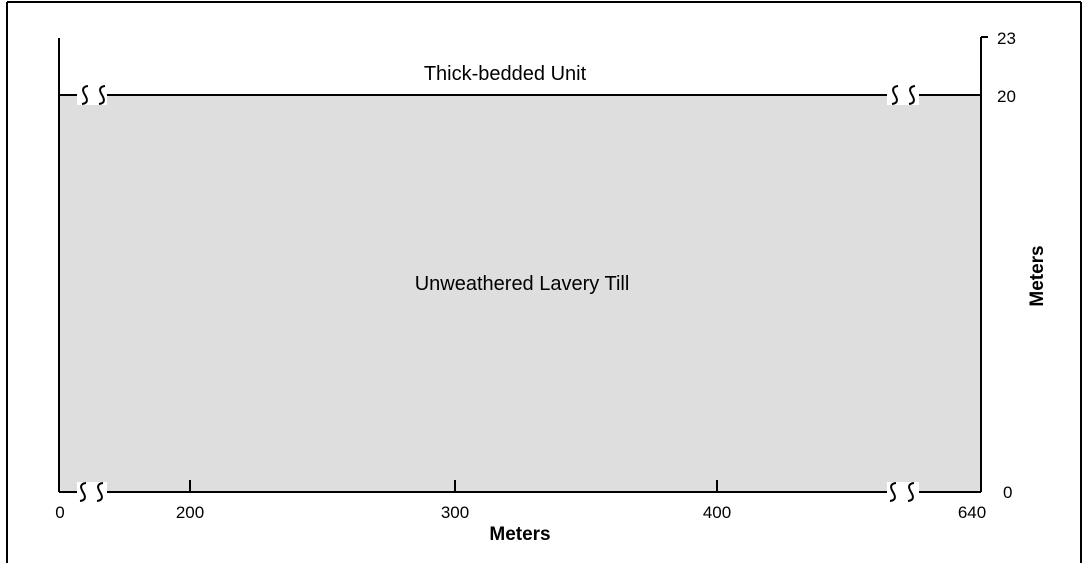 The height and width of the screenshot is (568, 1083). What do you see at coordinates (455, 512) in the screenshot?
I see `x-tick-label-300: 300` at bounding box center [455, 512].